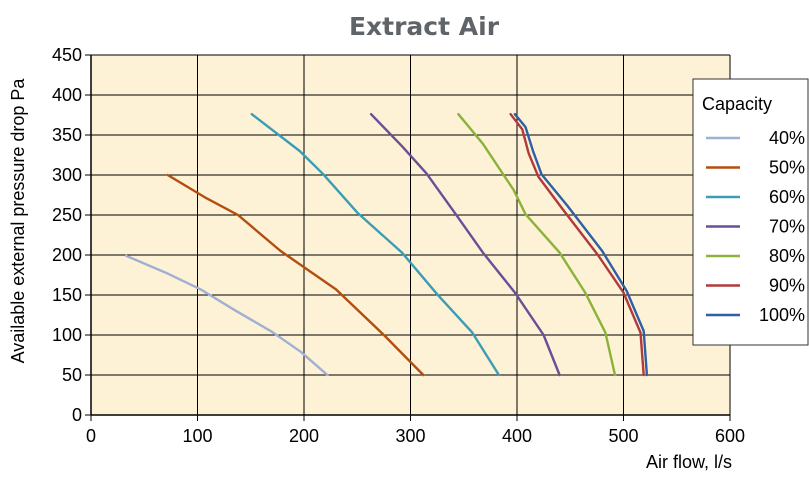 The image size is (809, 479). What do you see at coordinates (77, 415) in the screenshot?
I see `y-tick-label: 0` at bounding box center [77, 415].